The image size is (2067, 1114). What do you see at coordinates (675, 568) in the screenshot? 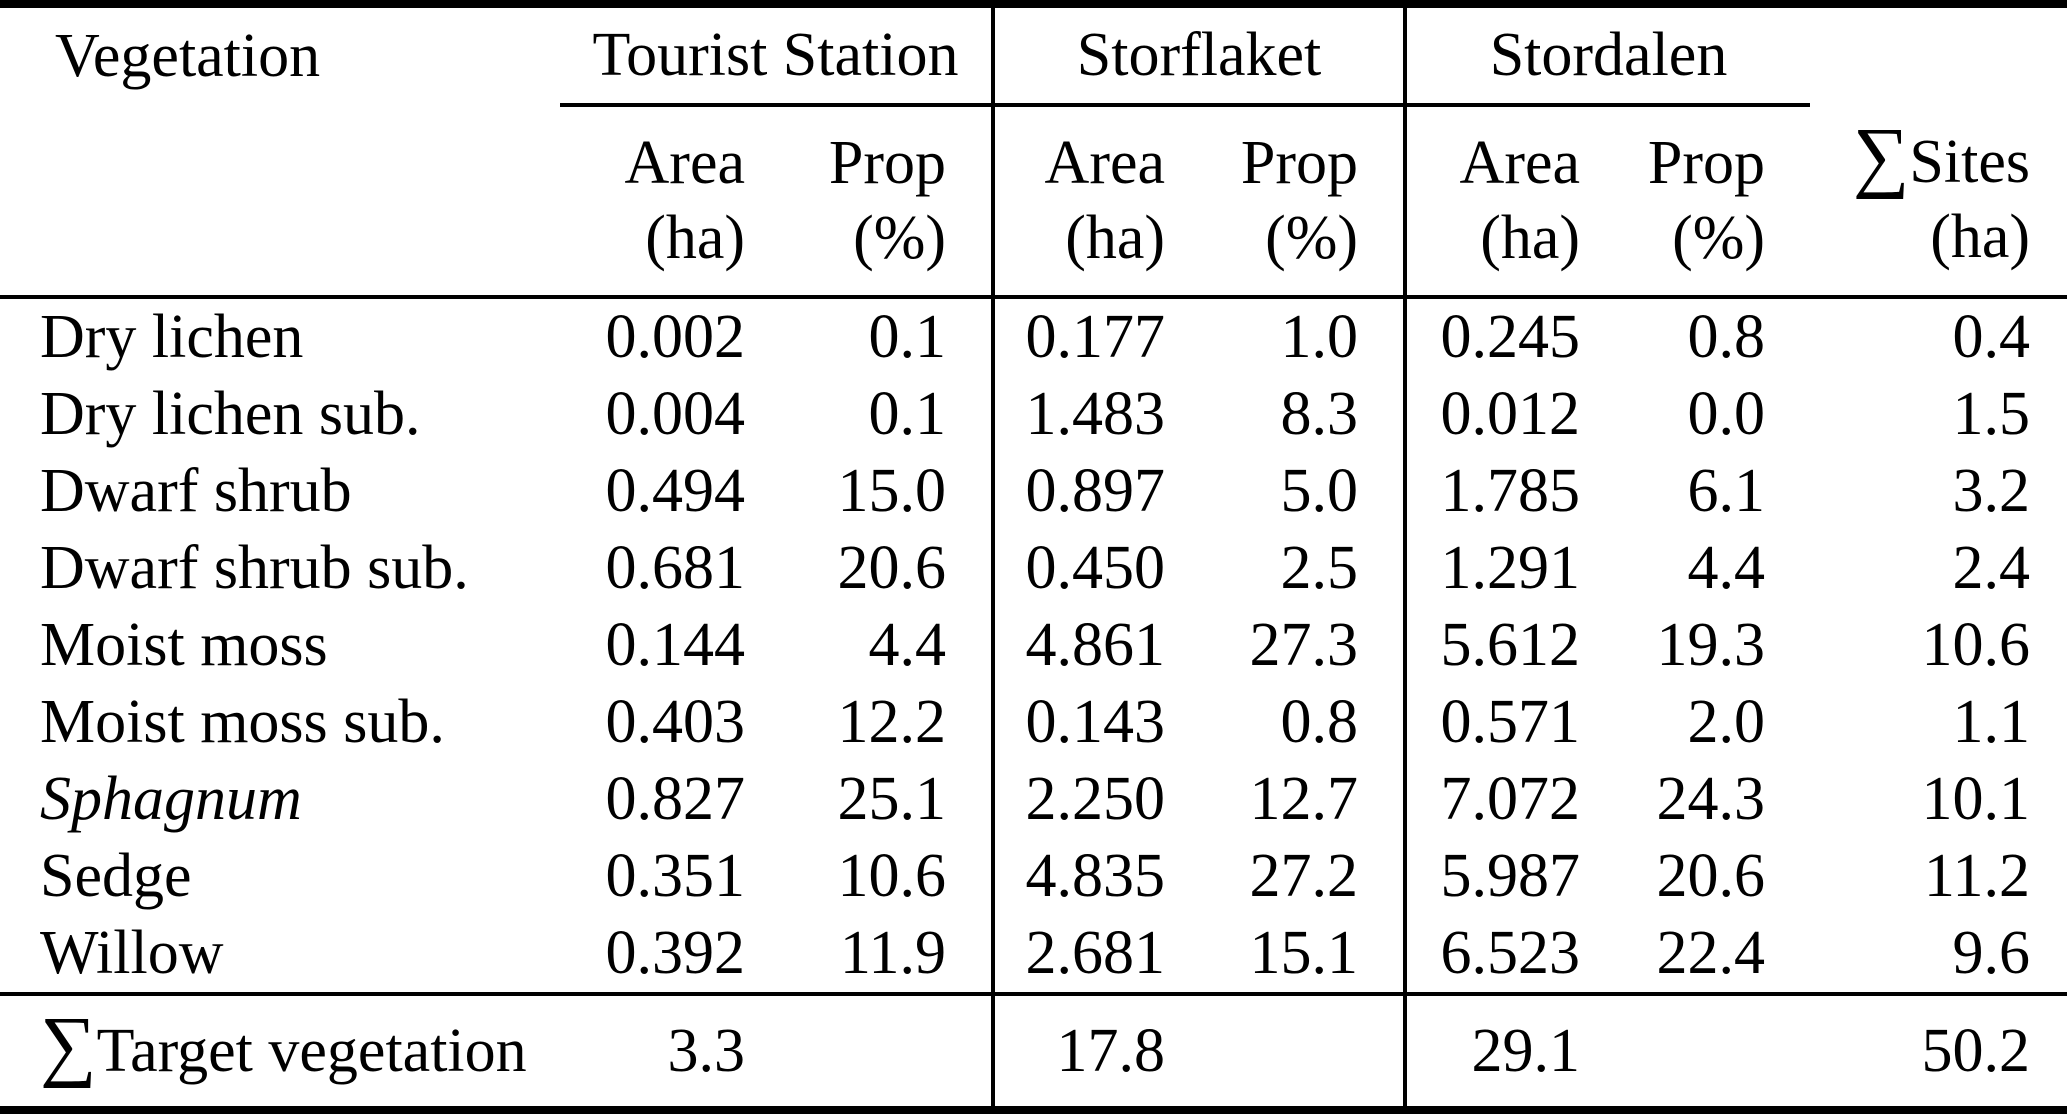
I see `cell-area-ts: 0.681` at bounding box center [675, 568].